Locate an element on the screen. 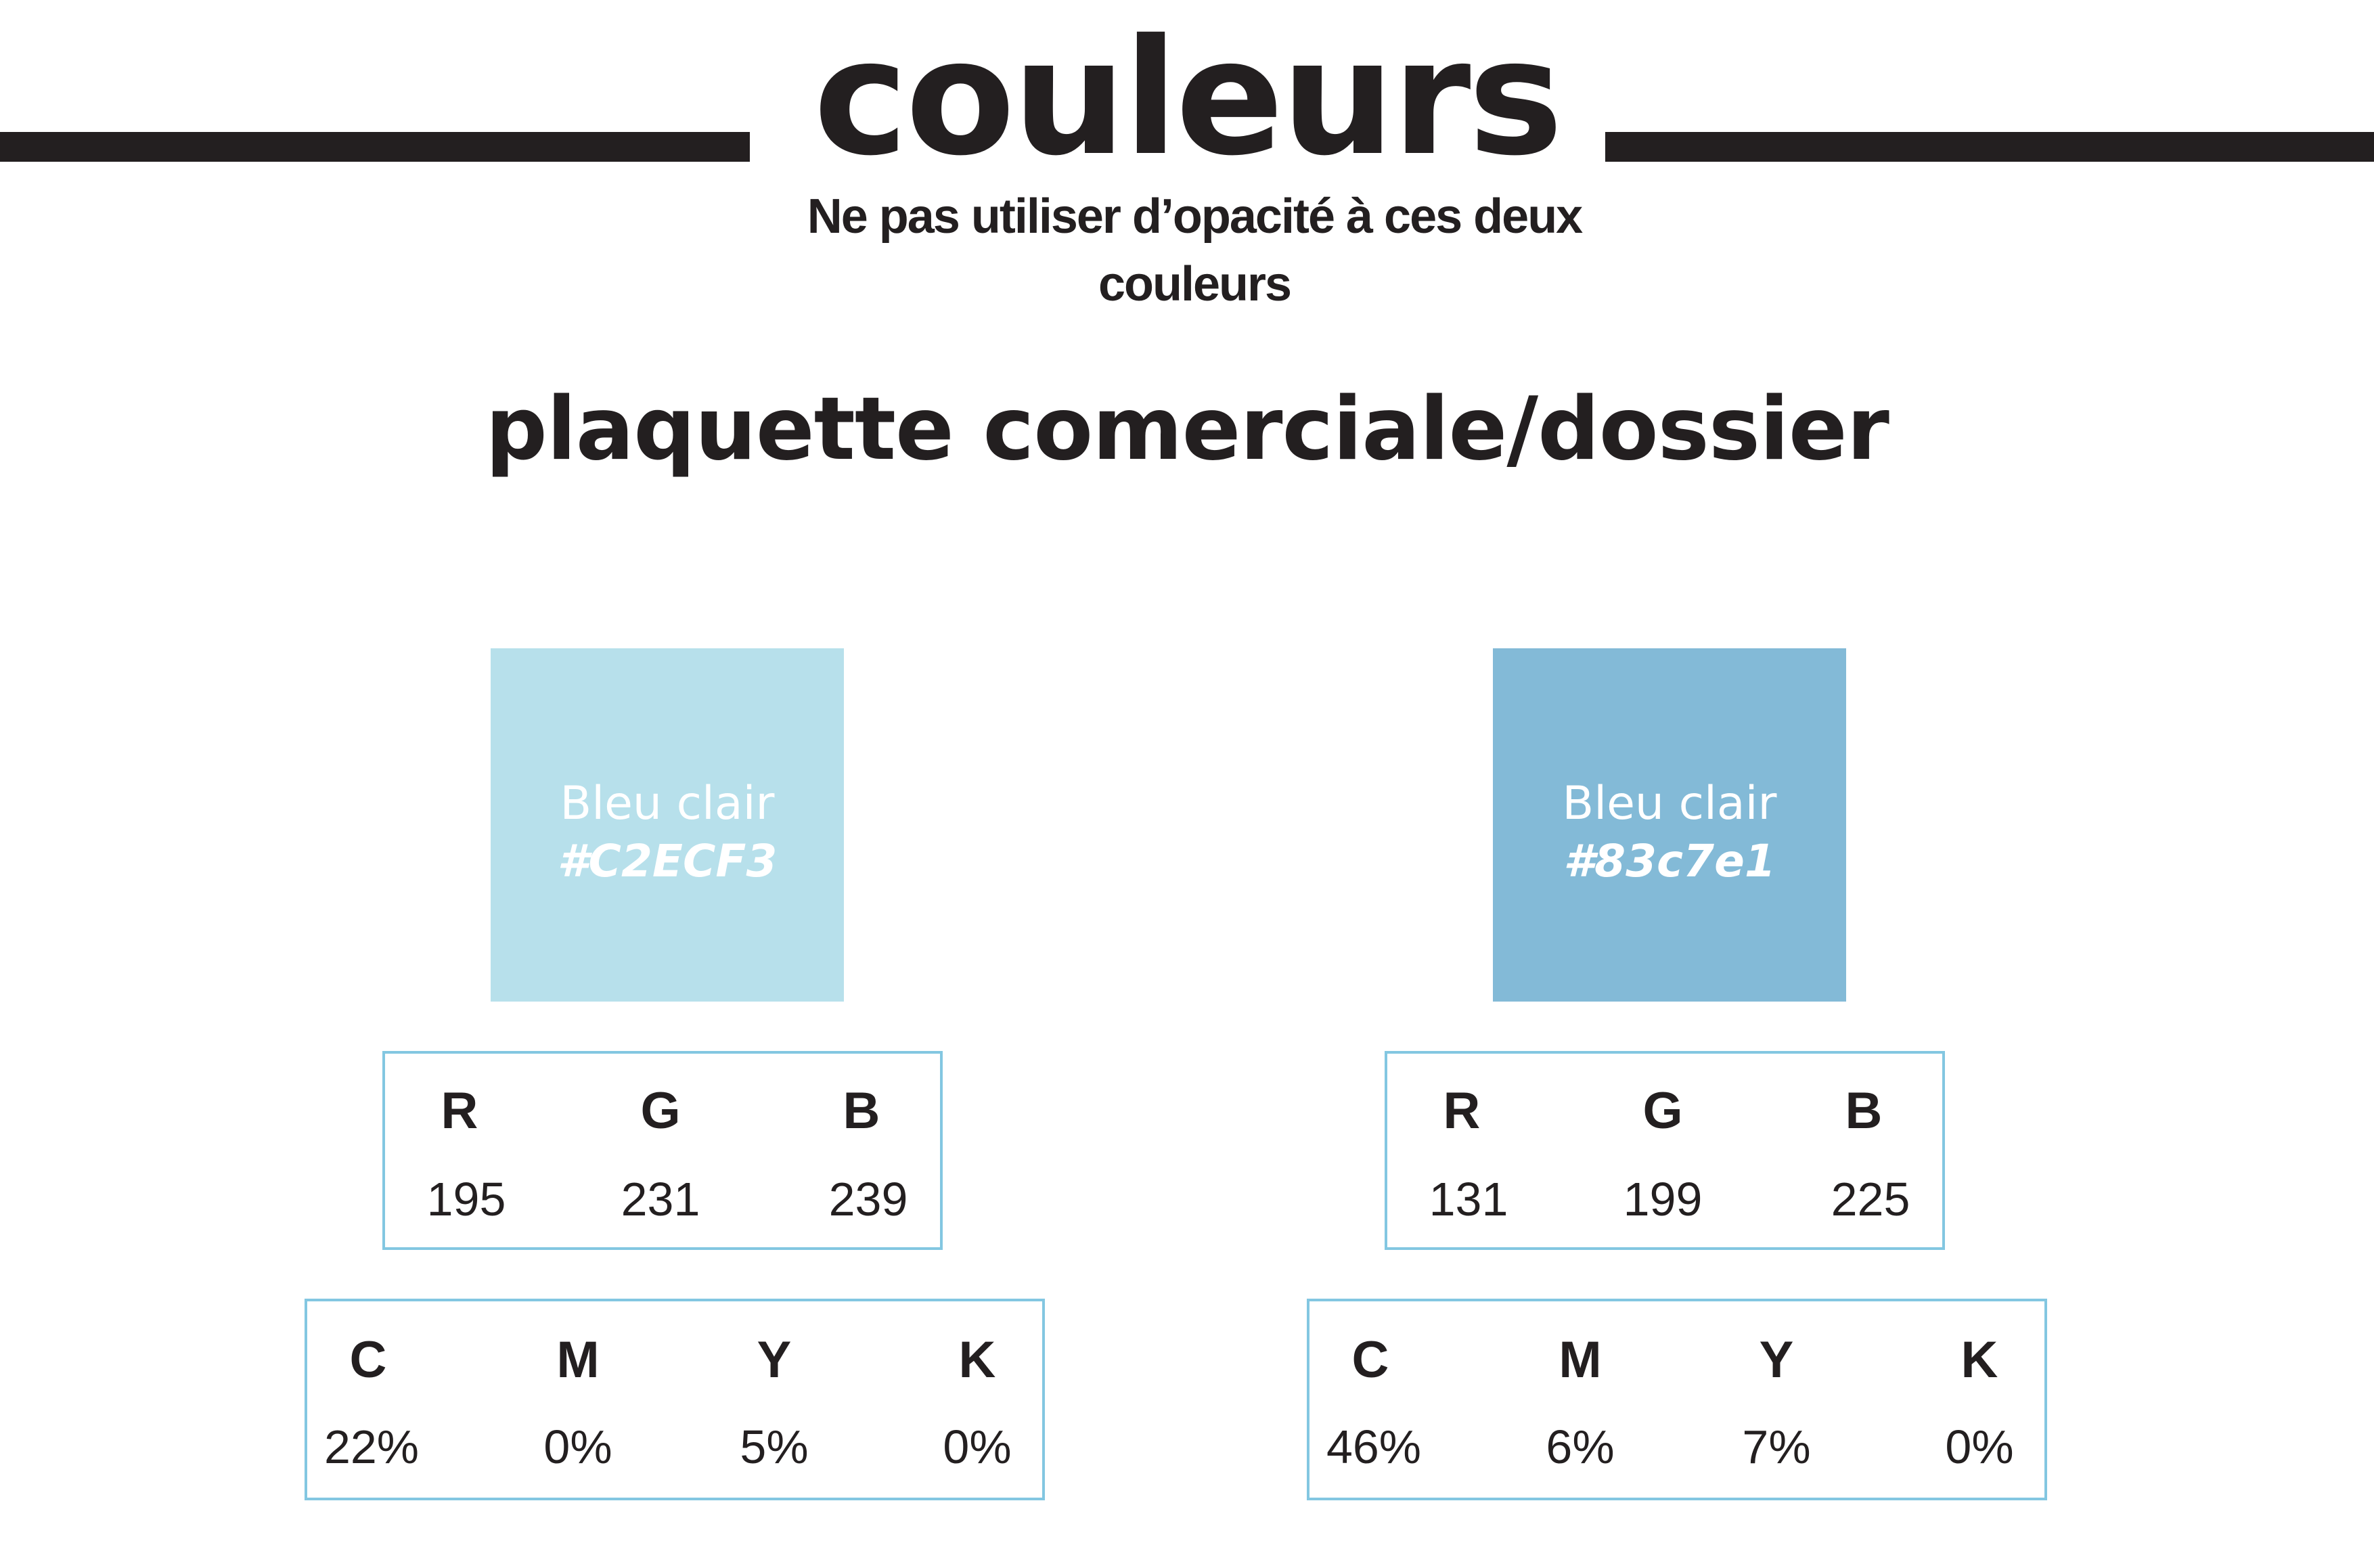 The height and width of the screenshot is (1568, 2374). color-swatch-medium-blue: Bleu clair #83c7e1 is located at coordinates (1670, 825).